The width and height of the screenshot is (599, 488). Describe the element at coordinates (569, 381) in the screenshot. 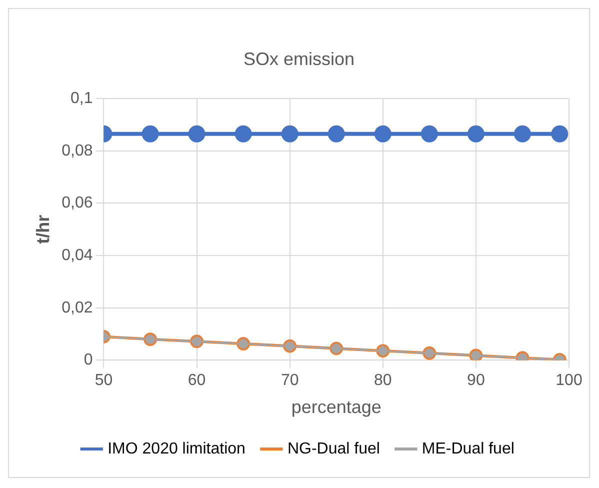

I see `x-tick-label: 100` at that location.